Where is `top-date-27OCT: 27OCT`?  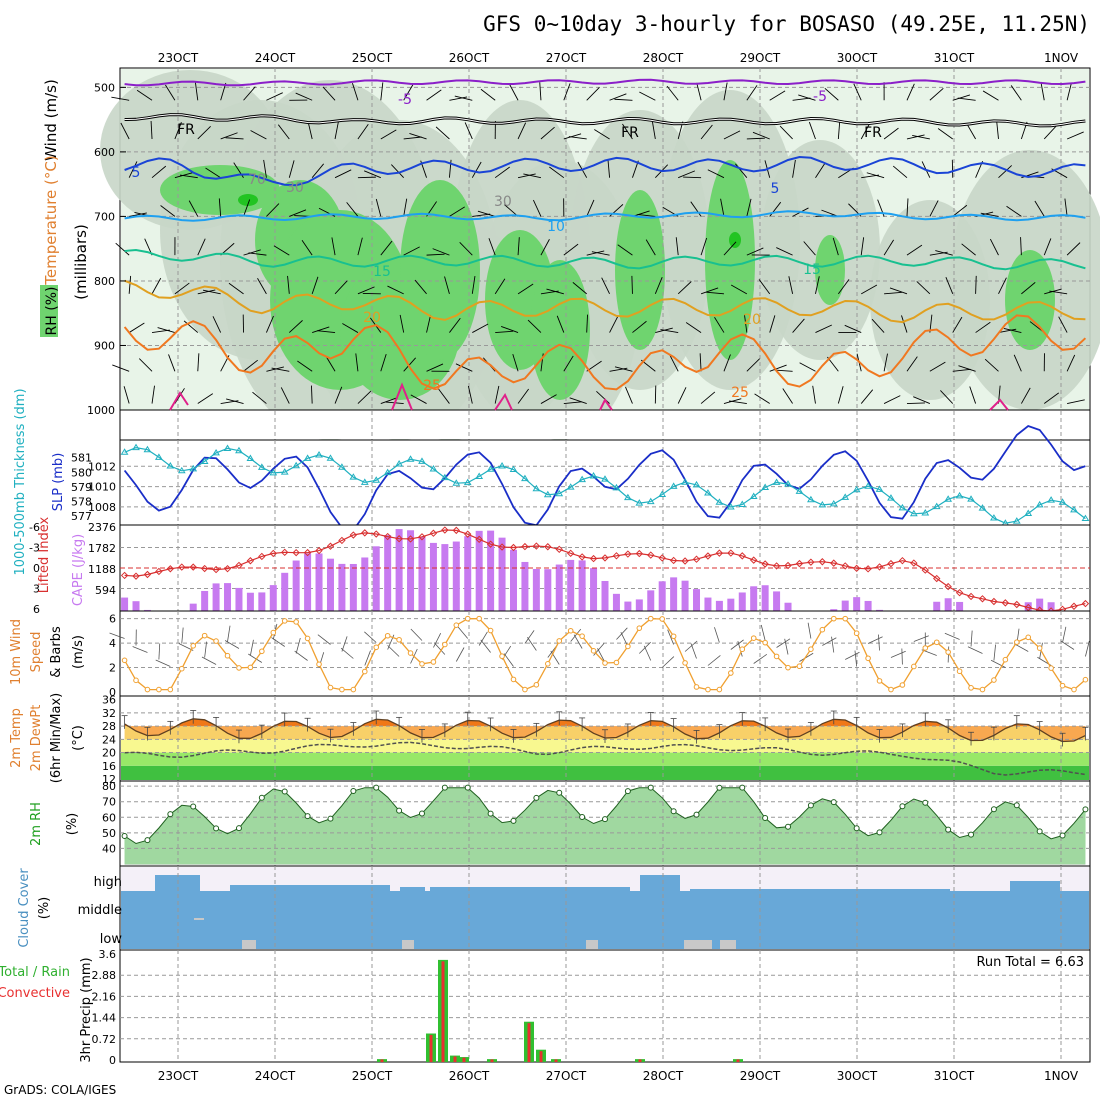
top-date-27OCT: 27OCT is located at coordinates (566, 58).